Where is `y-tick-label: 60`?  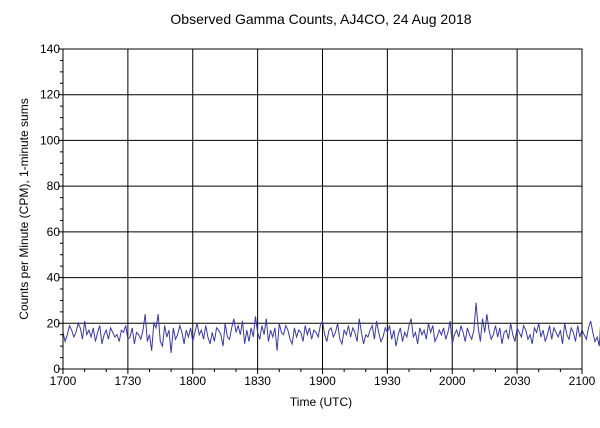
y-tick-label: 60 is located at coordinates (54, 232).